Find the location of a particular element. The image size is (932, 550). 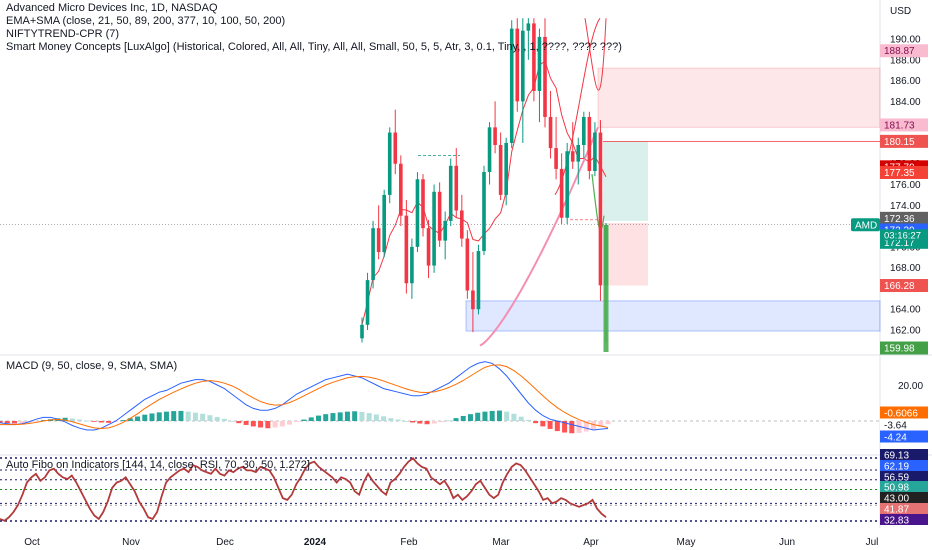

price-tag-label: 180.15 is located at coordinates (899, 142).